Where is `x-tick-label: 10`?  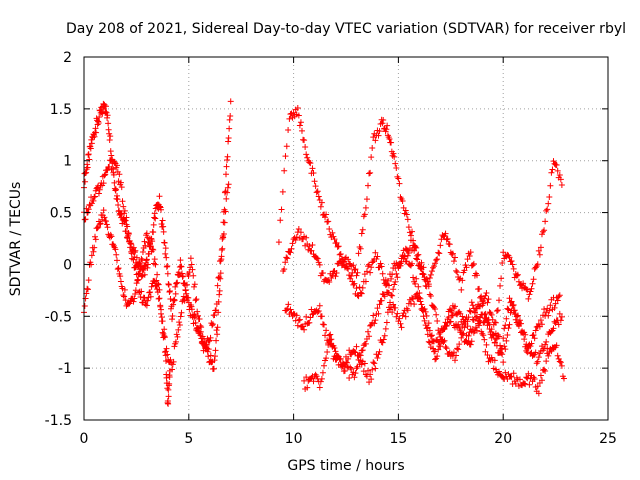
x-tick-label: 10 is located at coordinates (294, 439).